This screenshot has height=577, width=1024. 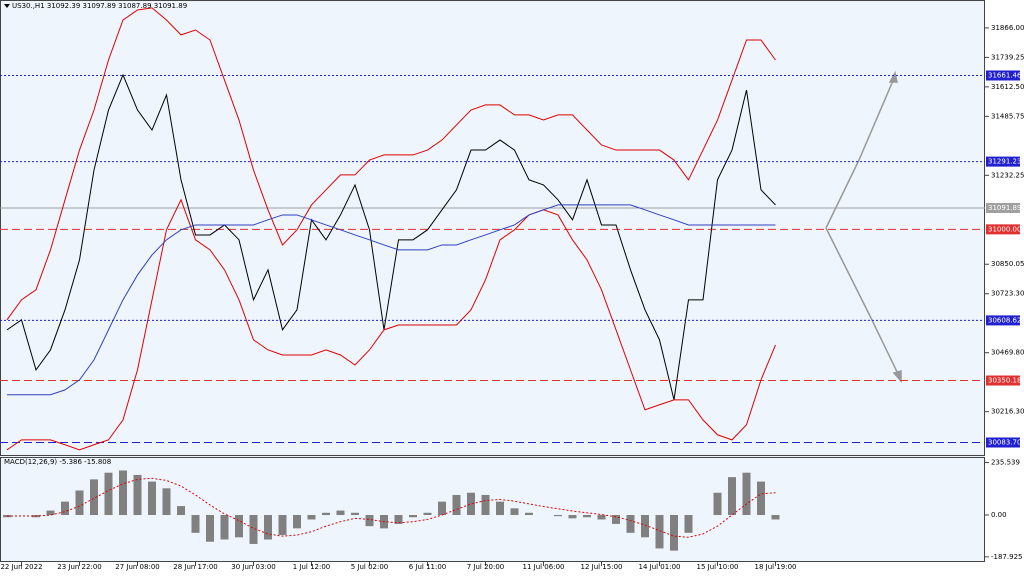 I want to click on y-tick-label: 30216.30, so click(x=1007, y=412).